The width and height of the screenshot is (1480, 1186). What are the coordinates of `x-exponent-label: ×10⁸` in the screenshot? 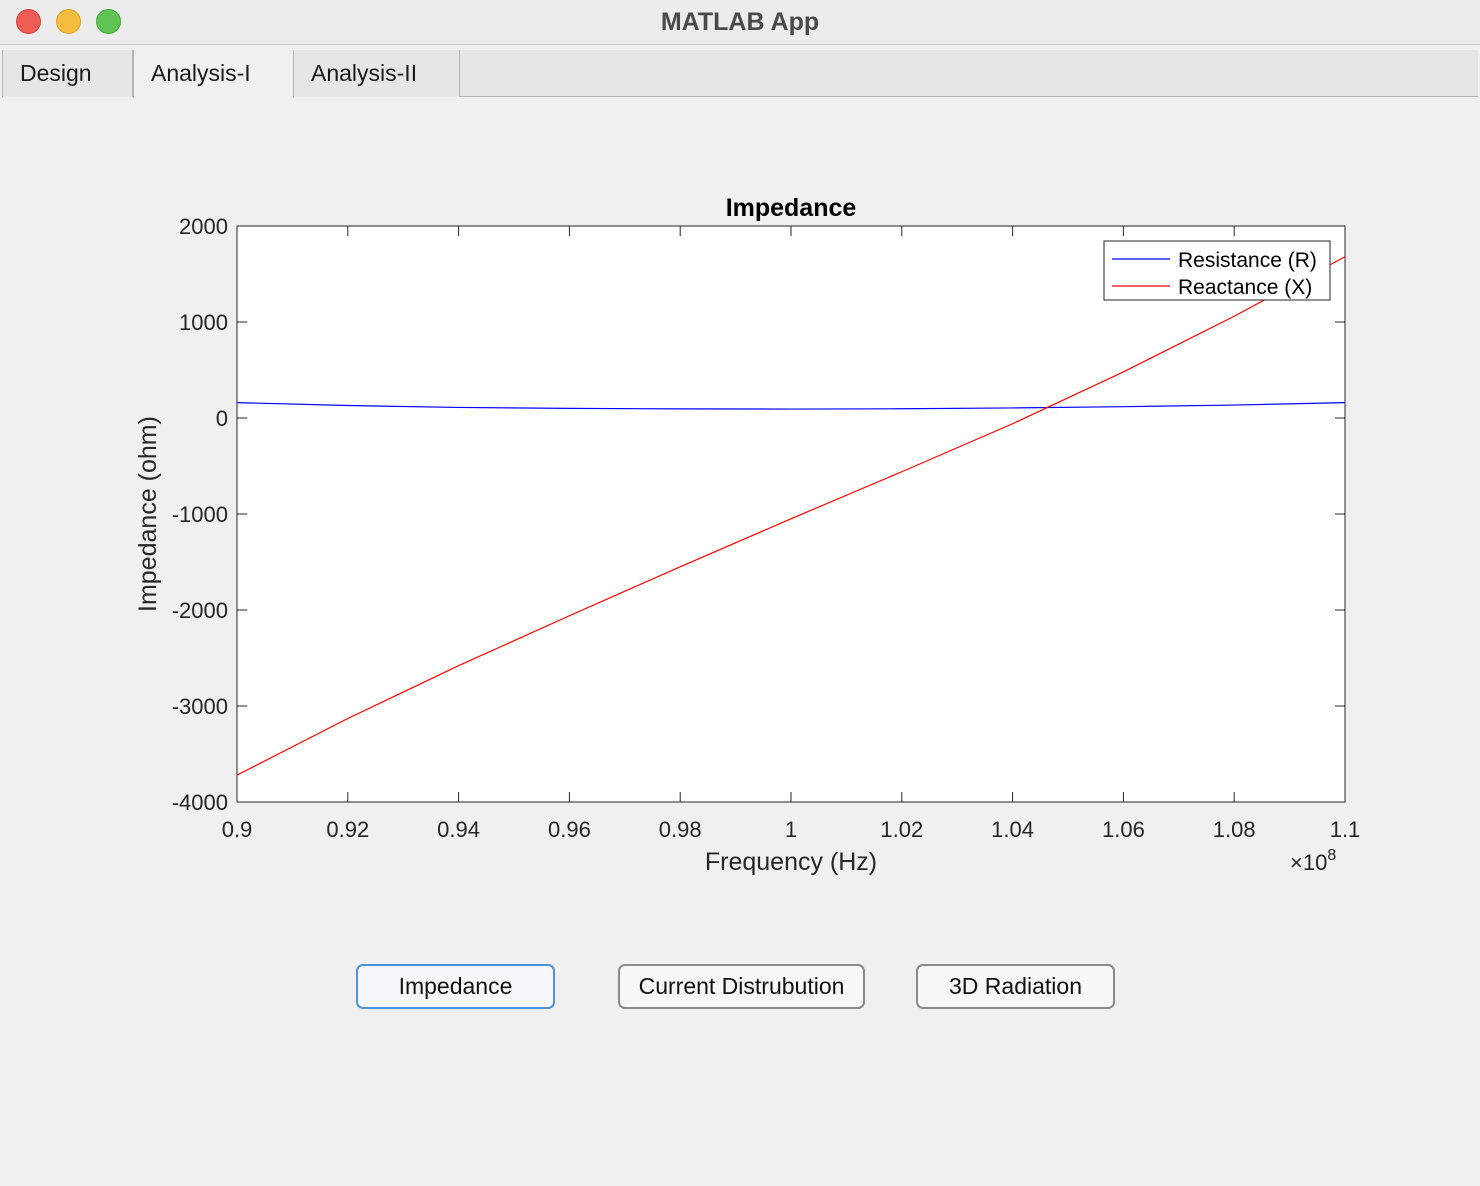 It's located at (1313, 861).